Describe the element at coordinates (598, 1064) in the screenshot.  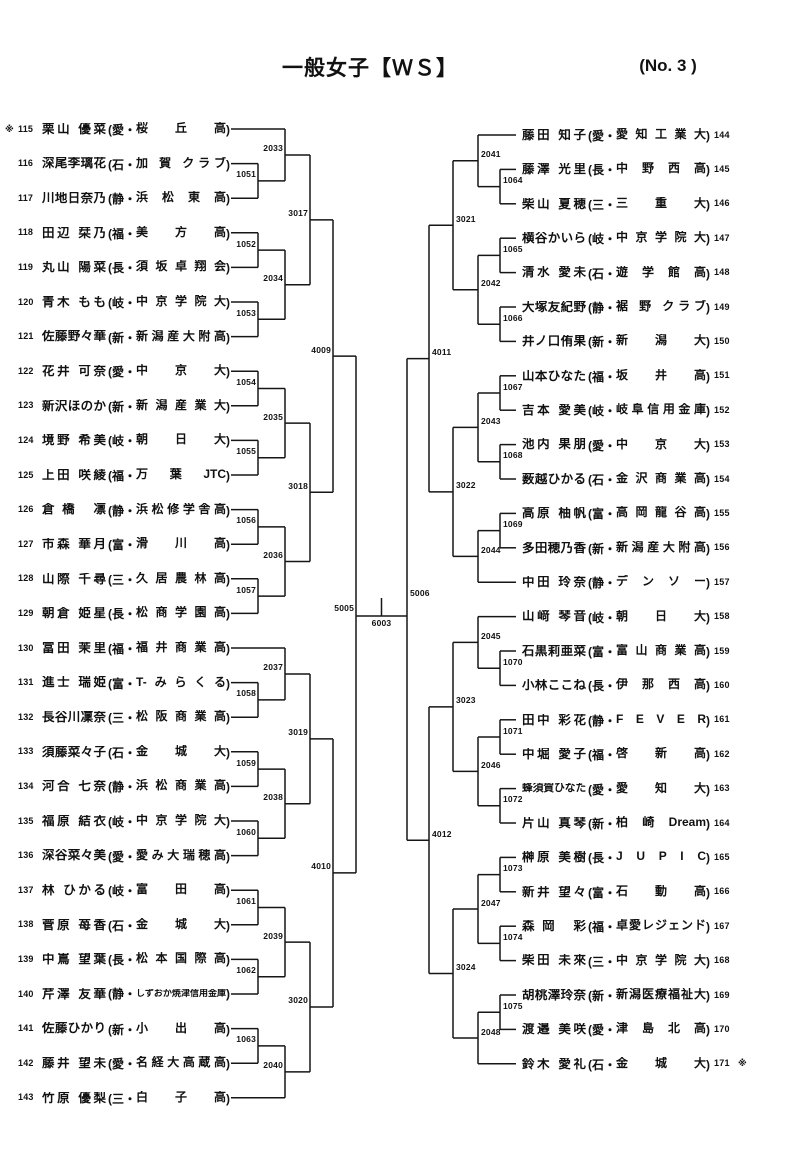
I see `prefecture-code: 石` at that location.